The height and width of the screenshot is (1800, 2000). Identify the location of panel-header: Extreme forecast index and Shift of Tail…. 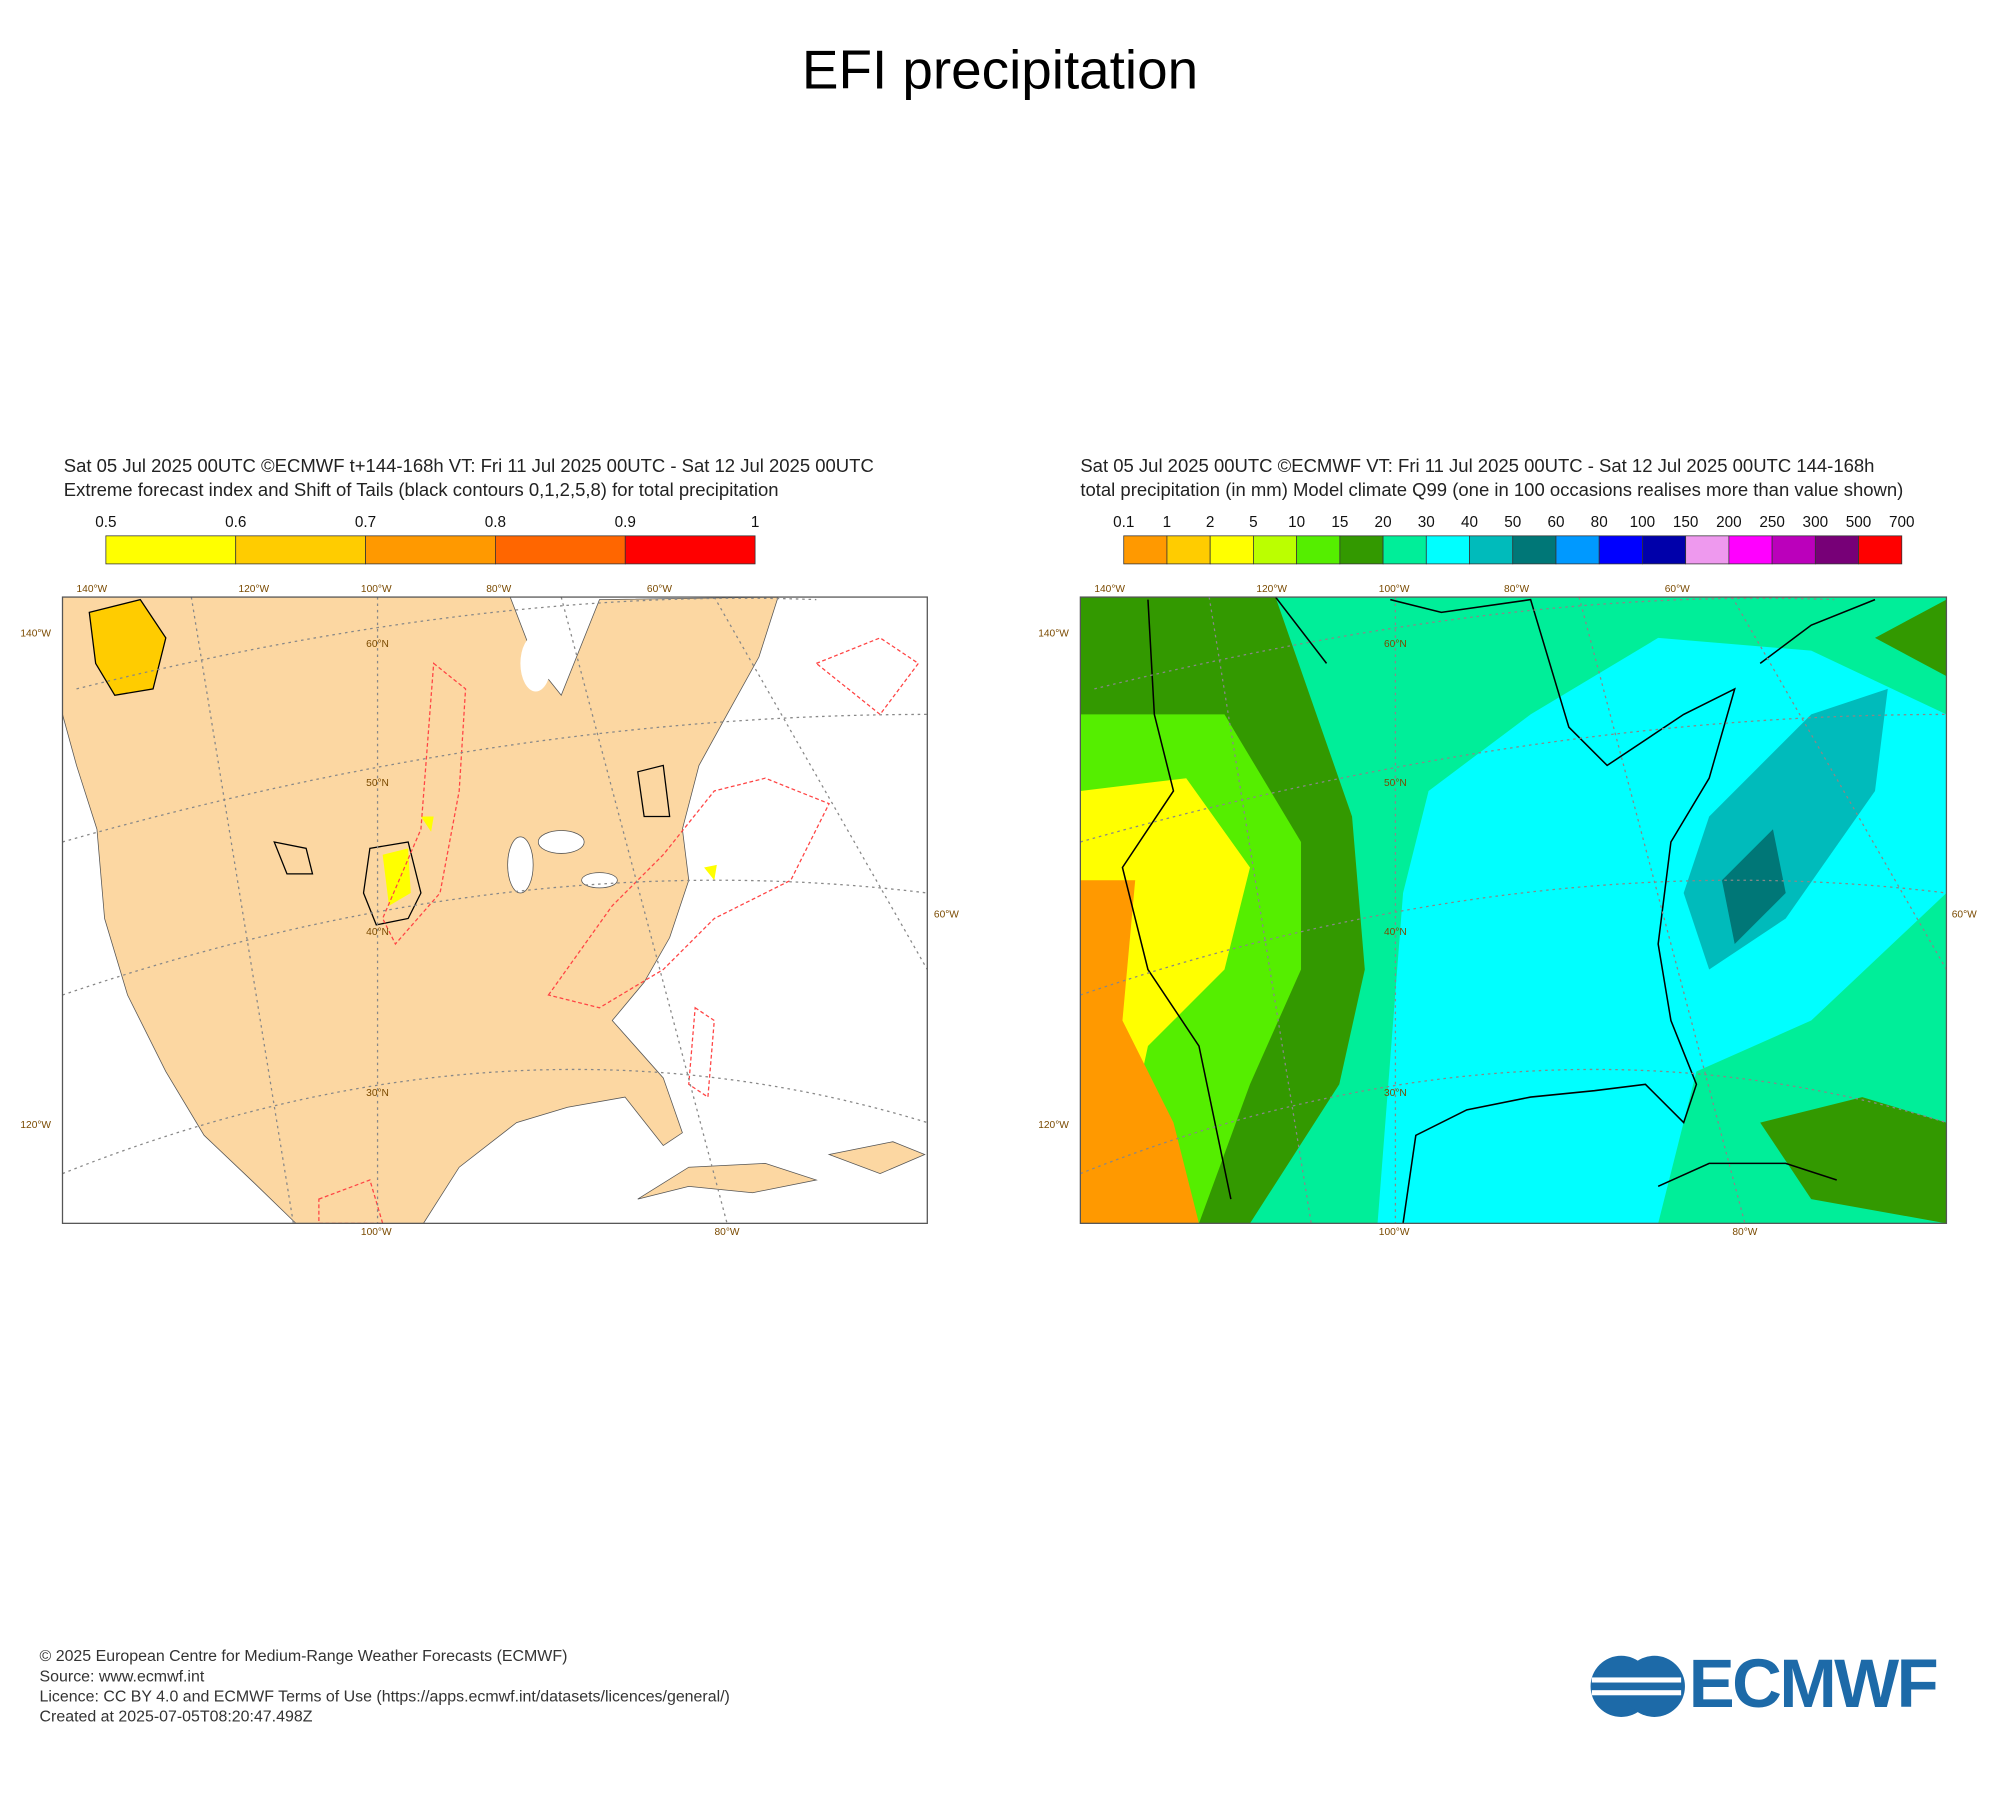
(421, 489).